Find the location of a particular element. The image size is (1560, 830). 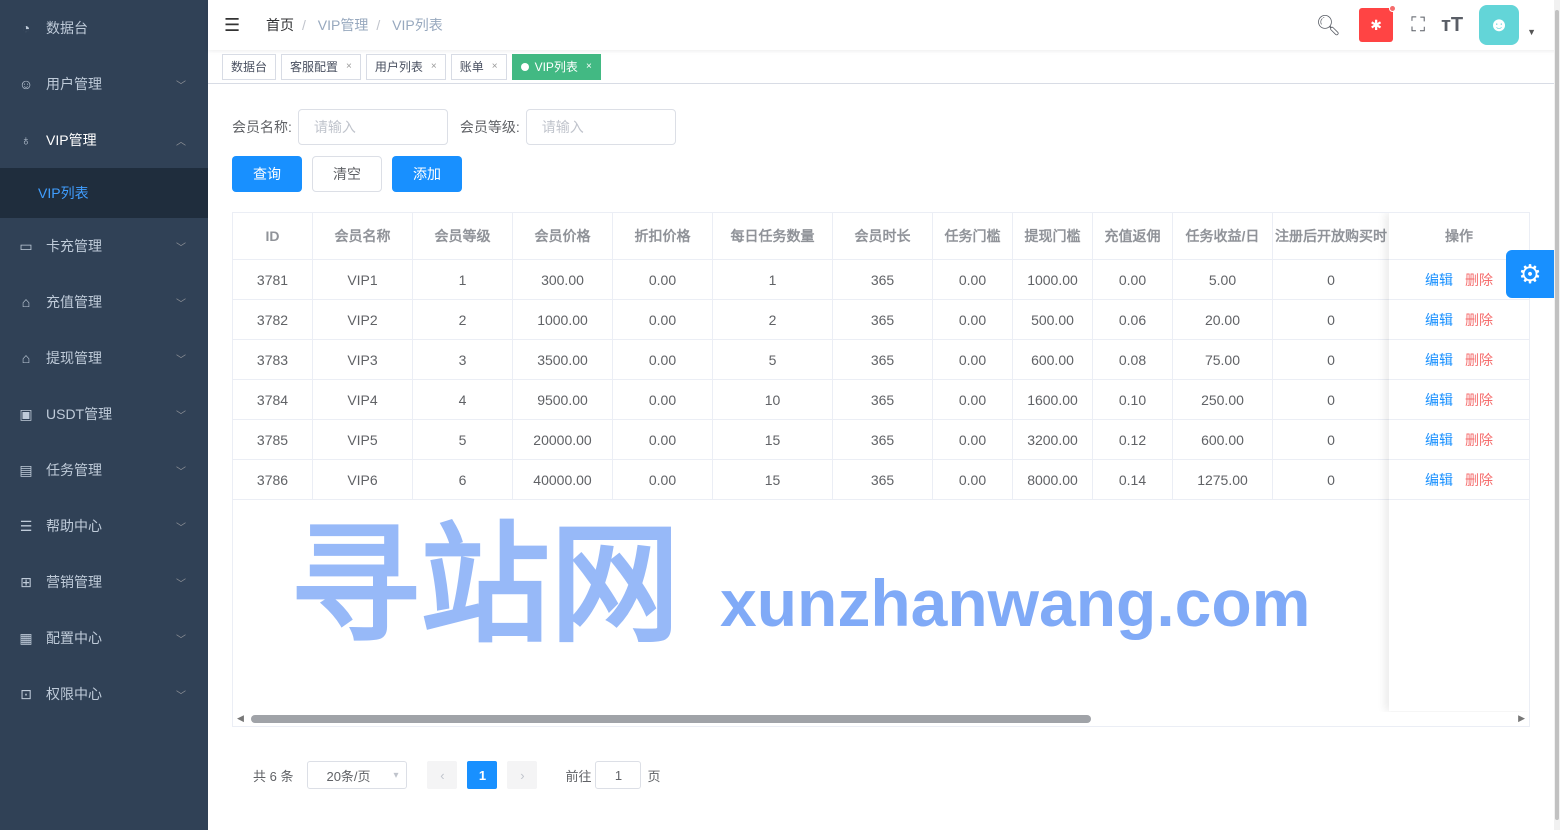

table-cell: VIP5 is located at coordinates (363, 439).